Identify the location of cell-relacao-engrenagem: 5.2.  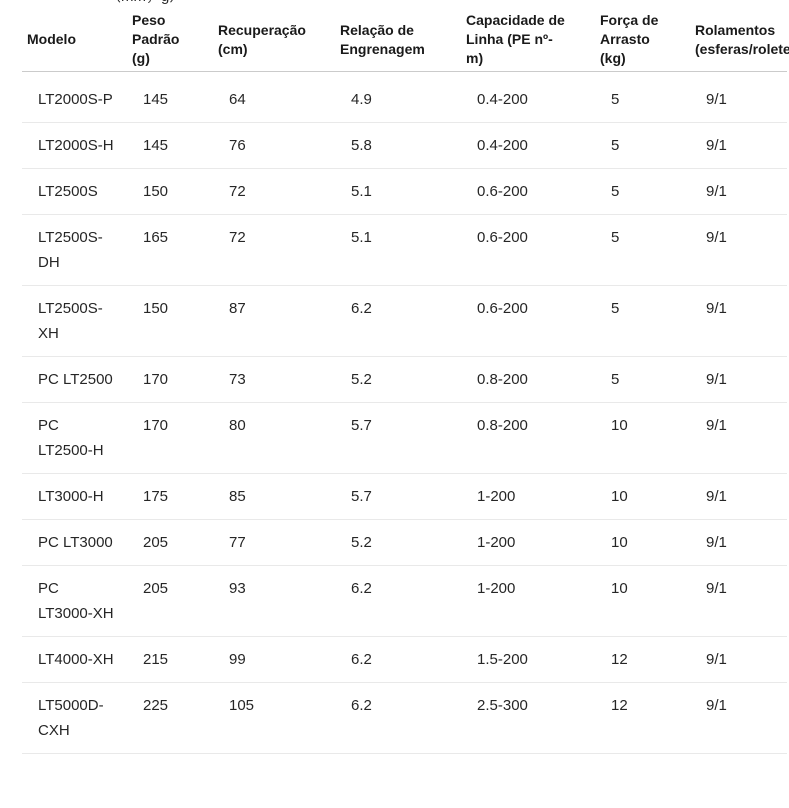
(398, 379).